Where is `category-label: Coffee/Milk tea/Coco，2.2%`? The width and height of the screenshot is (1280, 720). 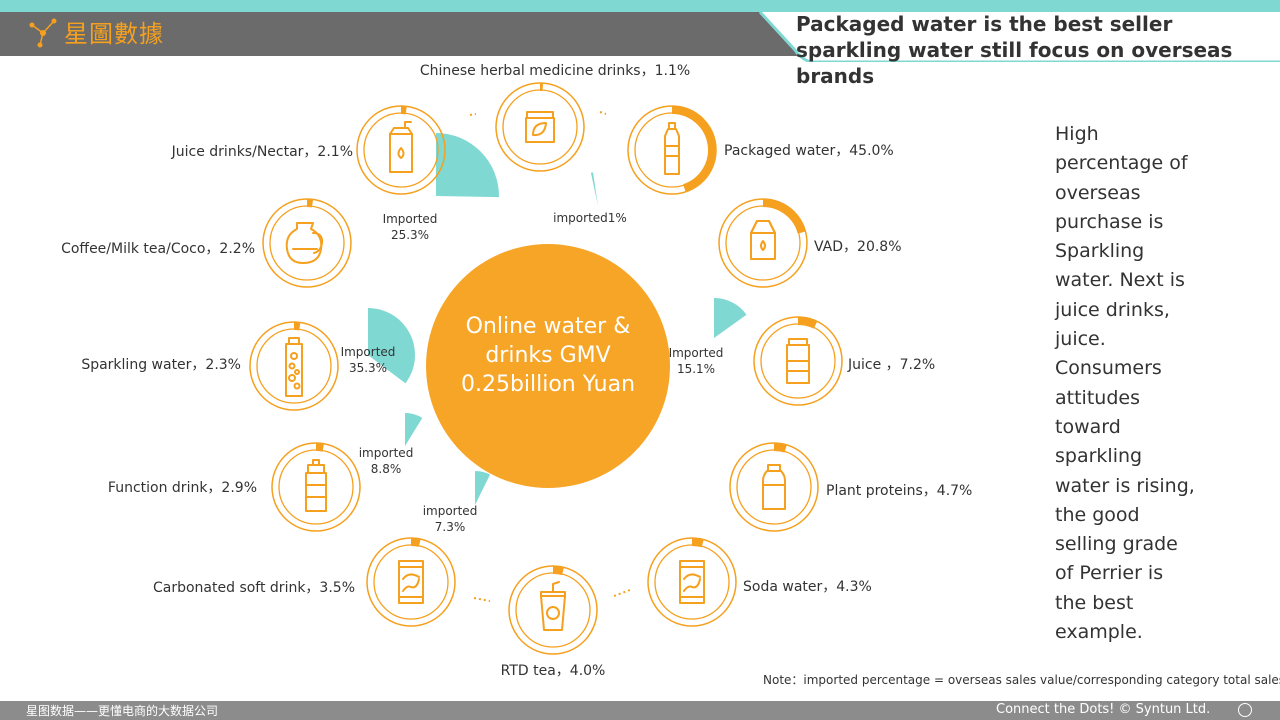 category-label: Coffee/Milk tea/Coco，2.2% is located at coordinates (158, 249).